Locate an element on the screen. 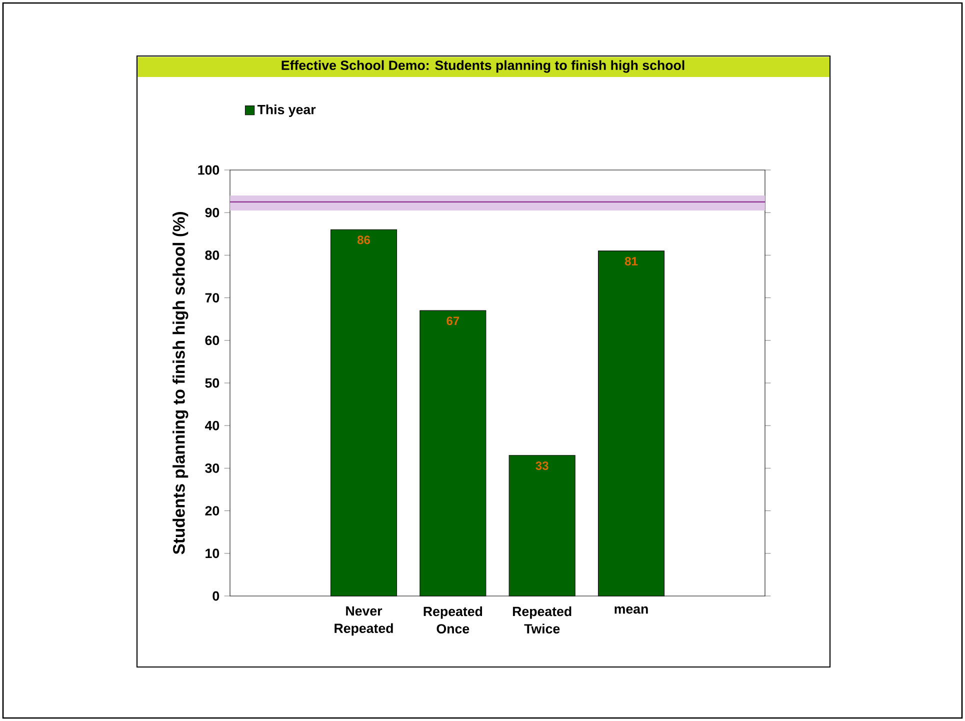 The width and height of the screenshot is (965, 721). y-tick-label: 40 is located at coordinates (212, 425).